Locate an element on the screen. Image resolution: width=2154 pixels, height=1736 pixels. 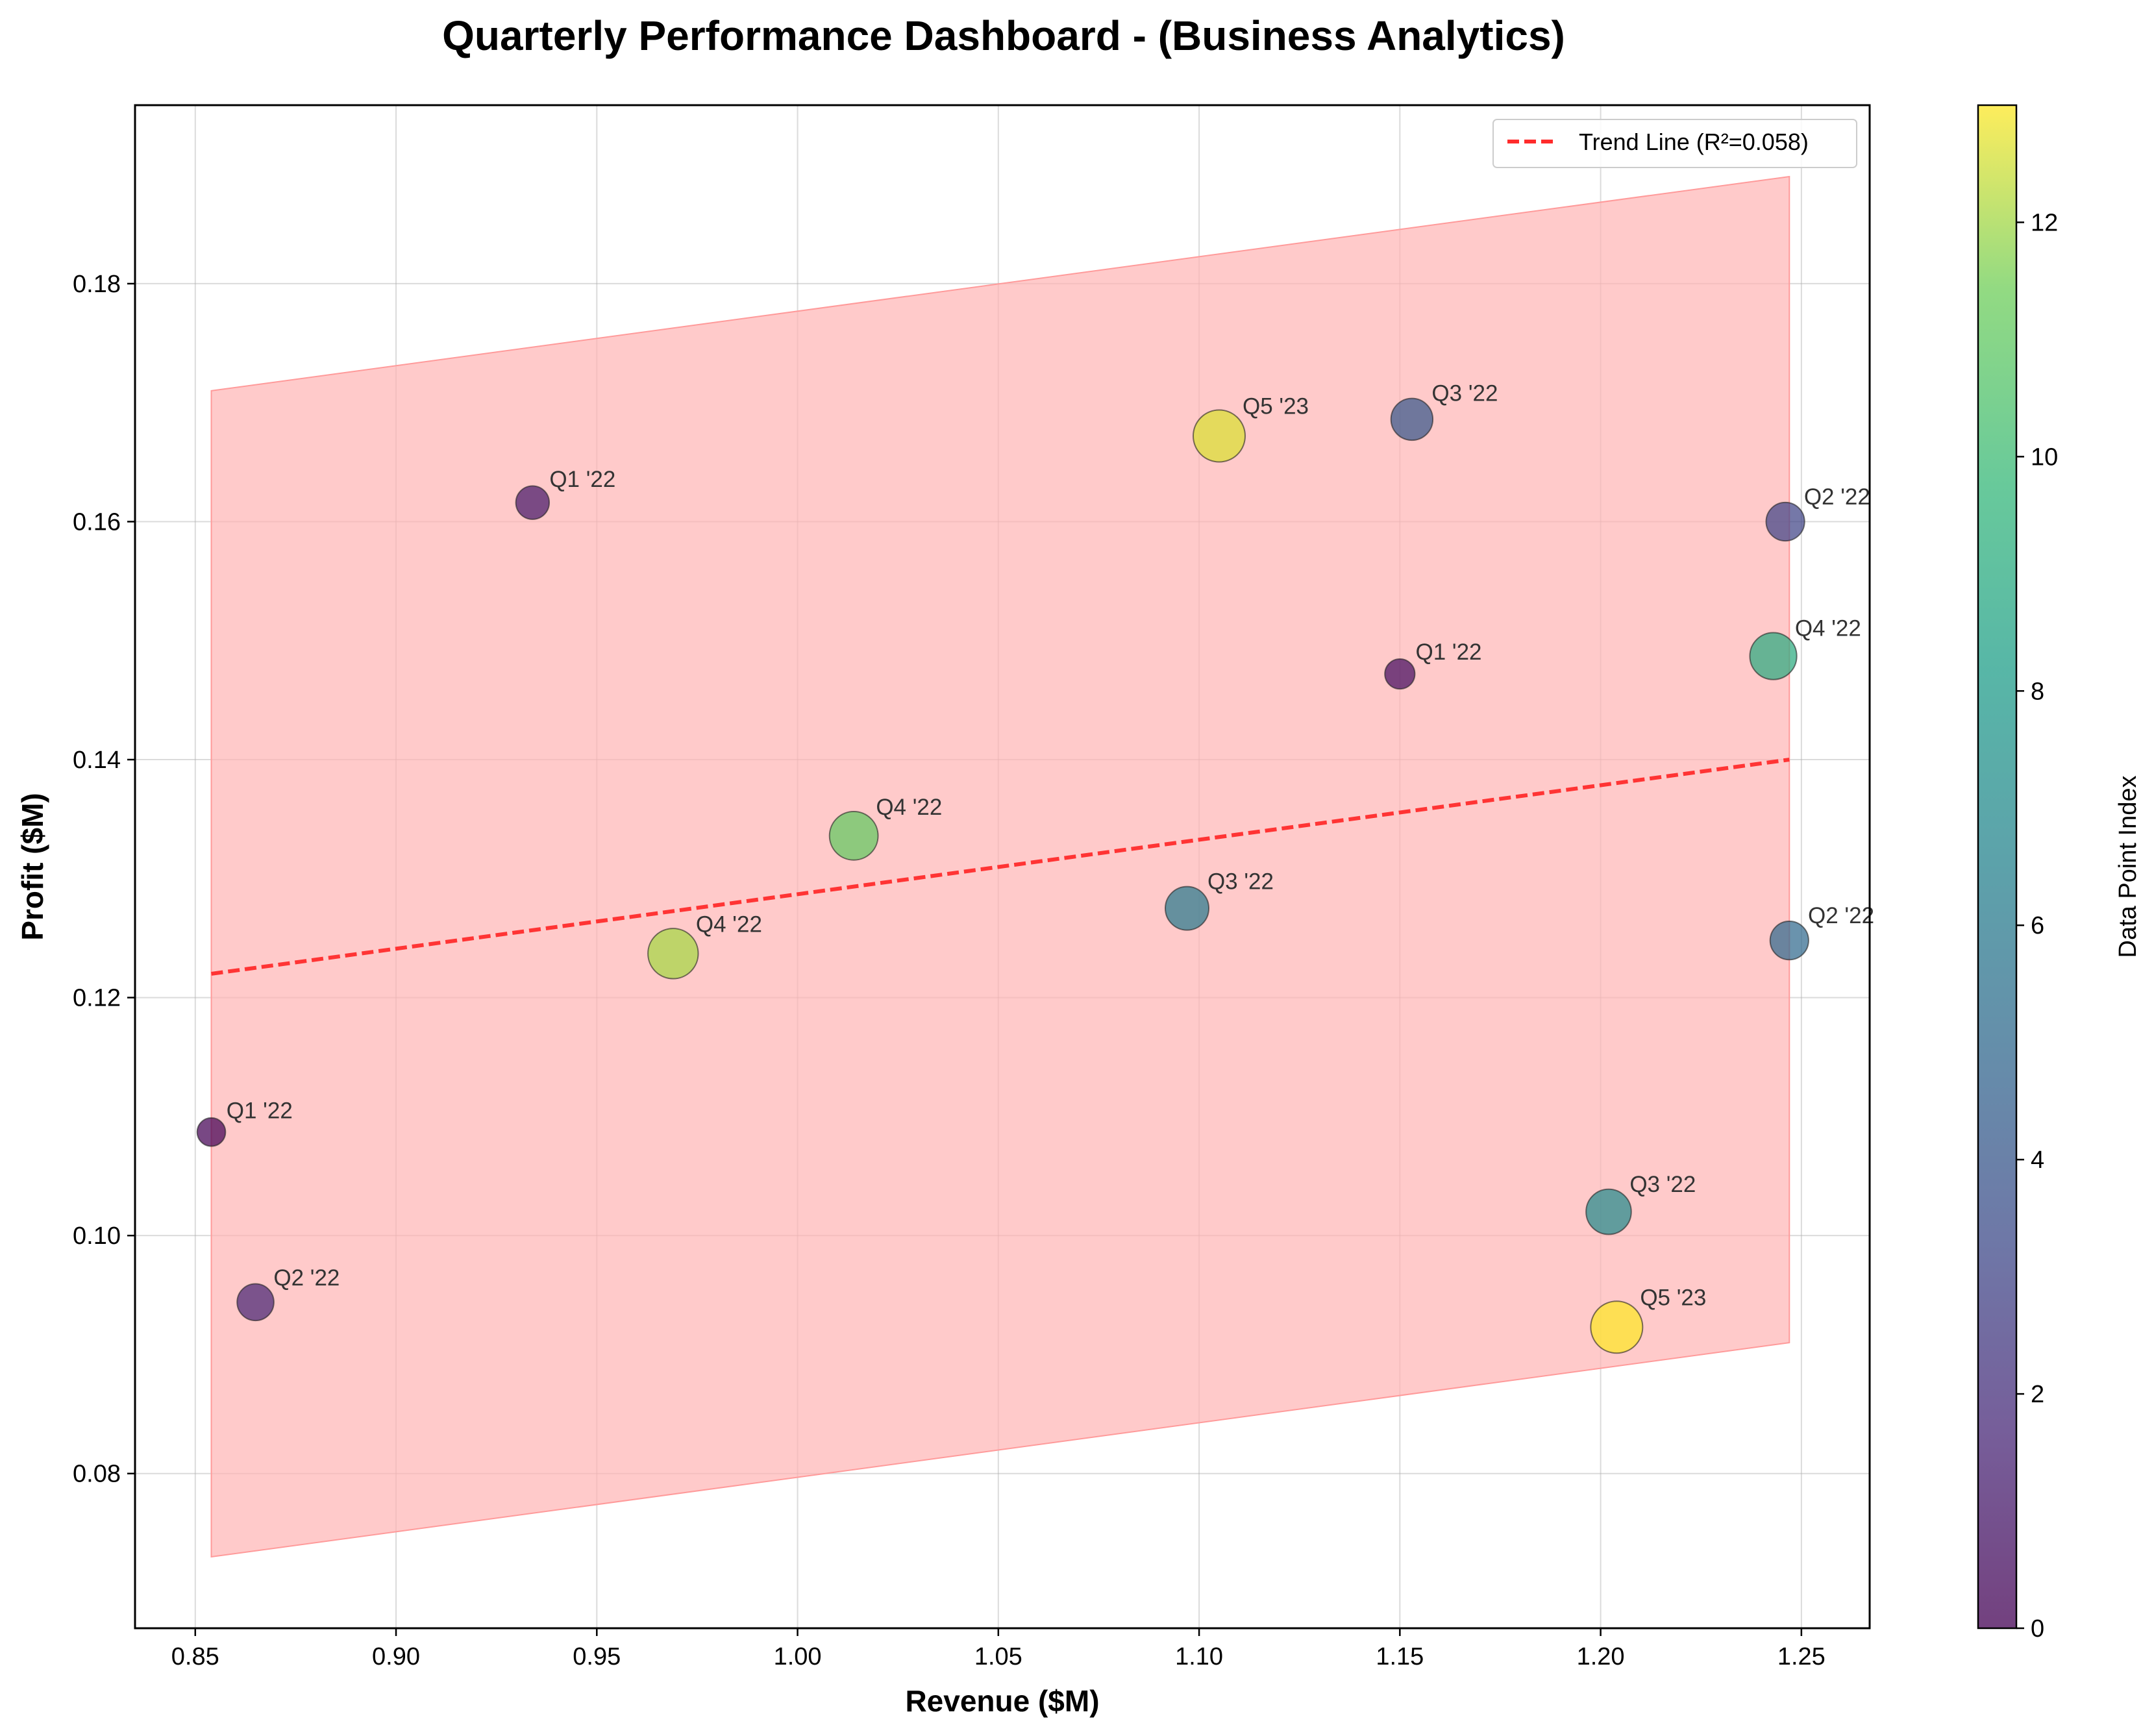
colorbar-ticks: 0 2 4 6 8 10 12 is located at coordinates (2037, 926).